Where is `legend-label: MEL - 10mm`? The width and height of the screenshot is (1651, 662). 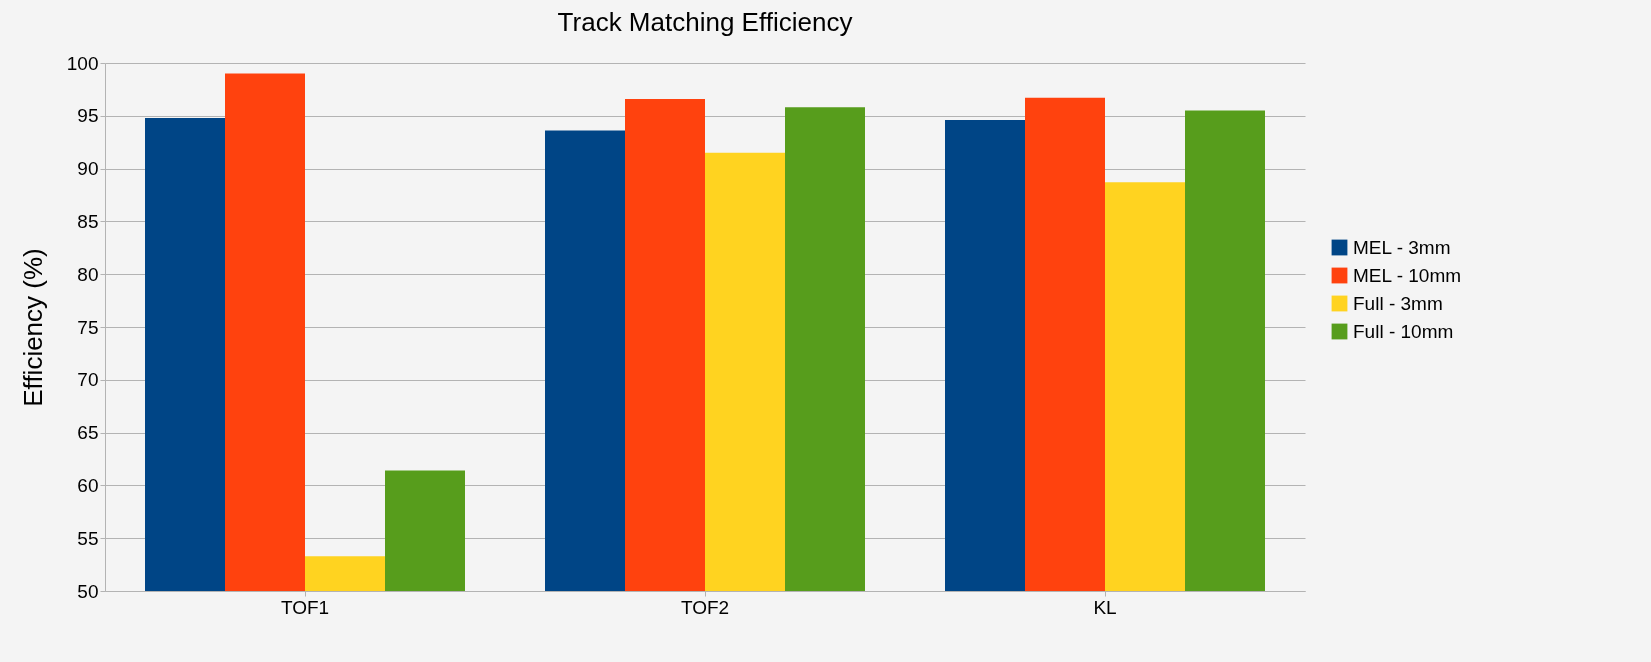 legend-label: MEL - 10mm is located at coordinates (1407, 275).